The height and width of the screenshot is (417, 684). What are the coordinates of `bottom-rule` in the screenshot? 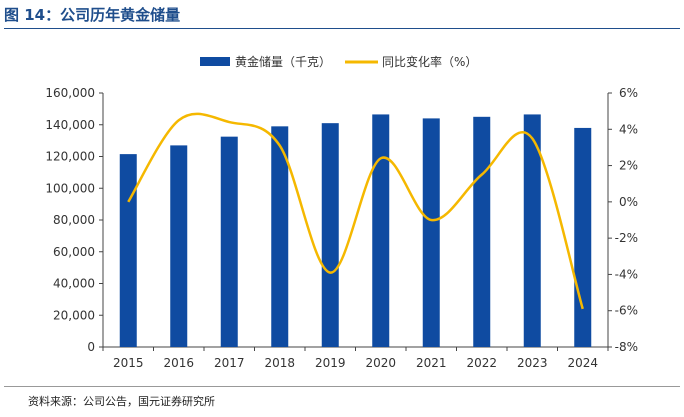 It's located at (342, 386).